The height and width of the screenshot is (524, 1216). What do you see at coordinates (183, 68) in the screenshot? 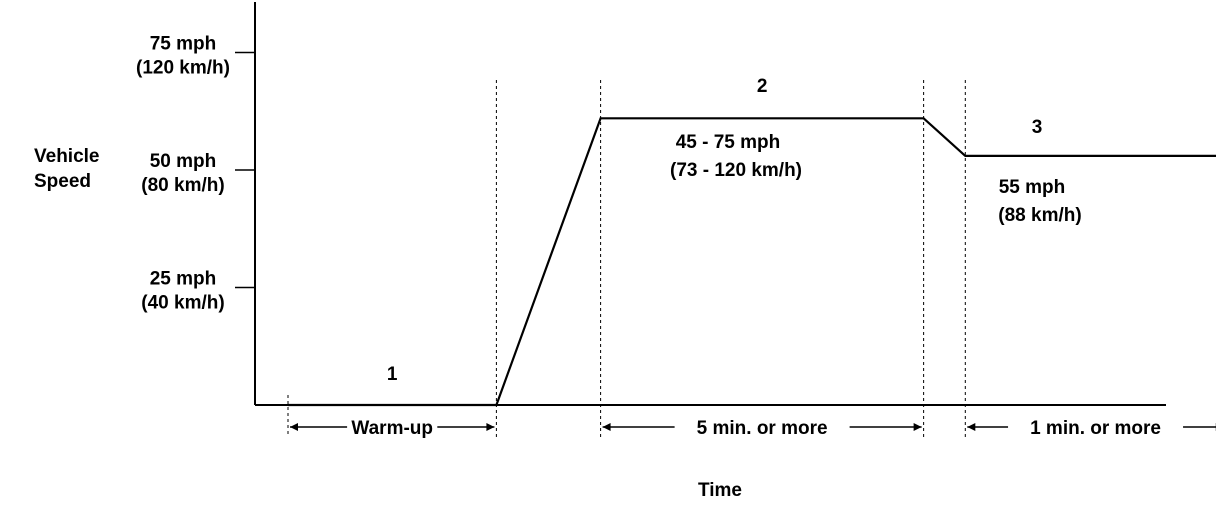
I see `y-tick-label-line: (120 km/h)` at bounding box center [183, 68].